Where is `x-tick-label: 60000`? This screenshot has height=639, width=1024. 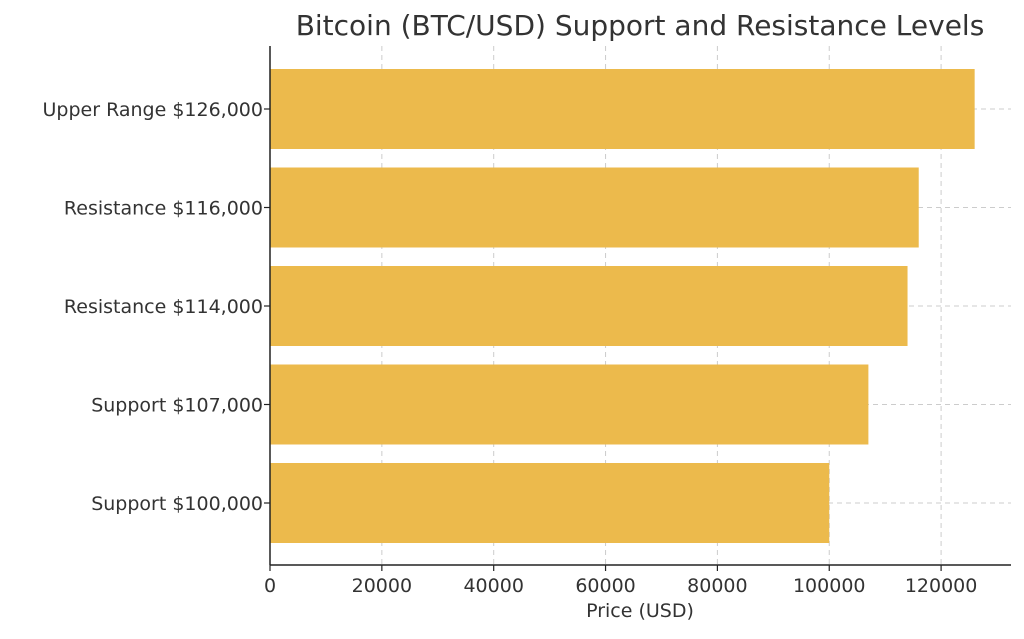 x-tick-label: 60000 is located at coordinates (605, 586).